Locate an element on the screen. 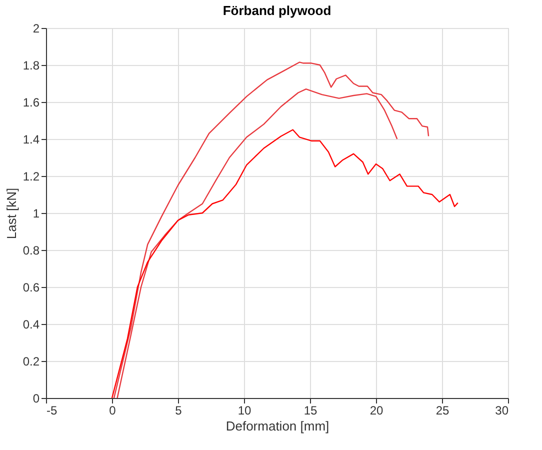 This screenshot has height=450, width=542. y-tick-label: 0.8 is located at coordinates (31, 251).